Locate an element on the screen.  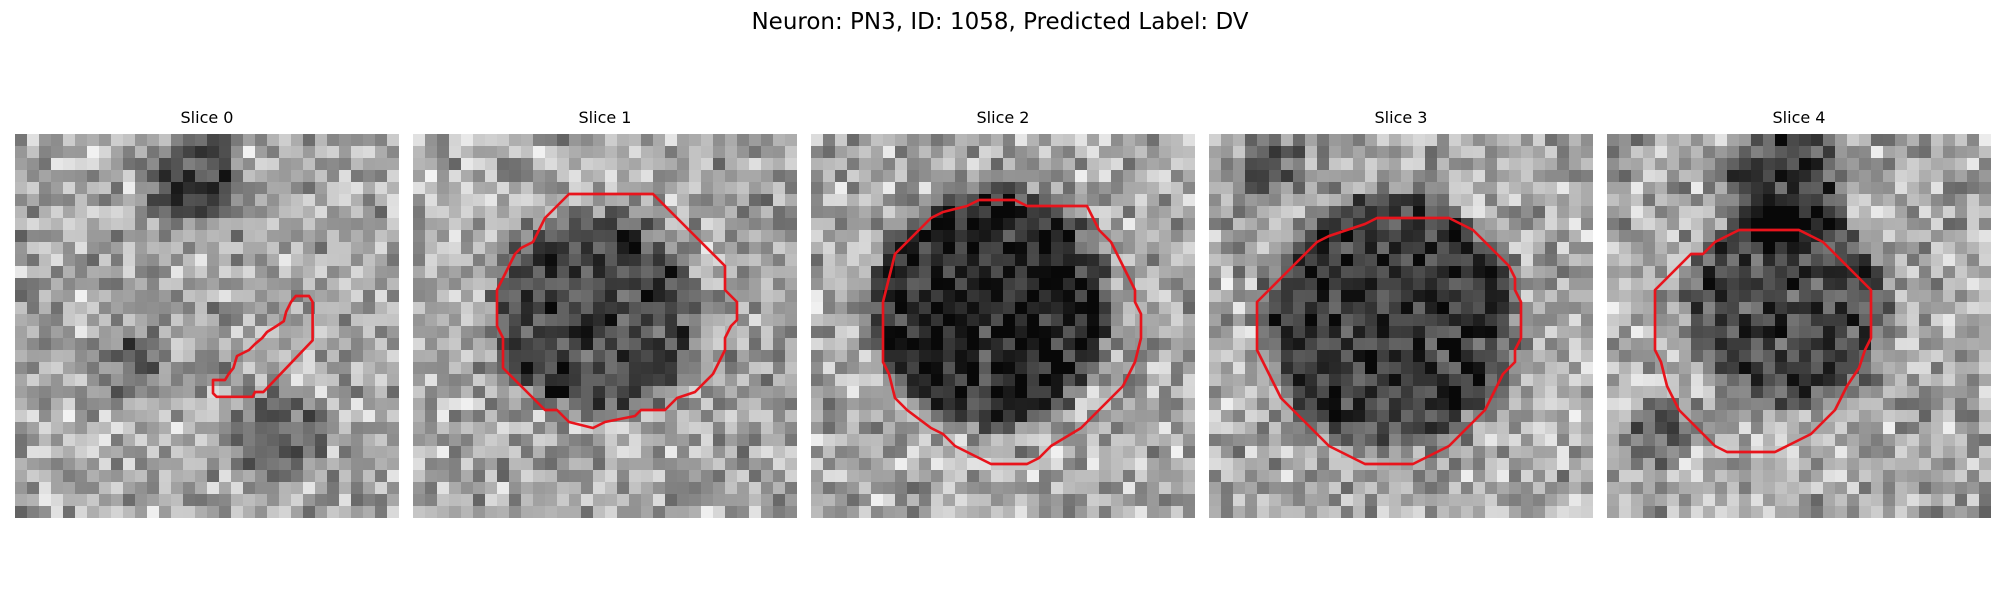
slice-panel-2: Slice 2 is located at coordinates (1003, 314).